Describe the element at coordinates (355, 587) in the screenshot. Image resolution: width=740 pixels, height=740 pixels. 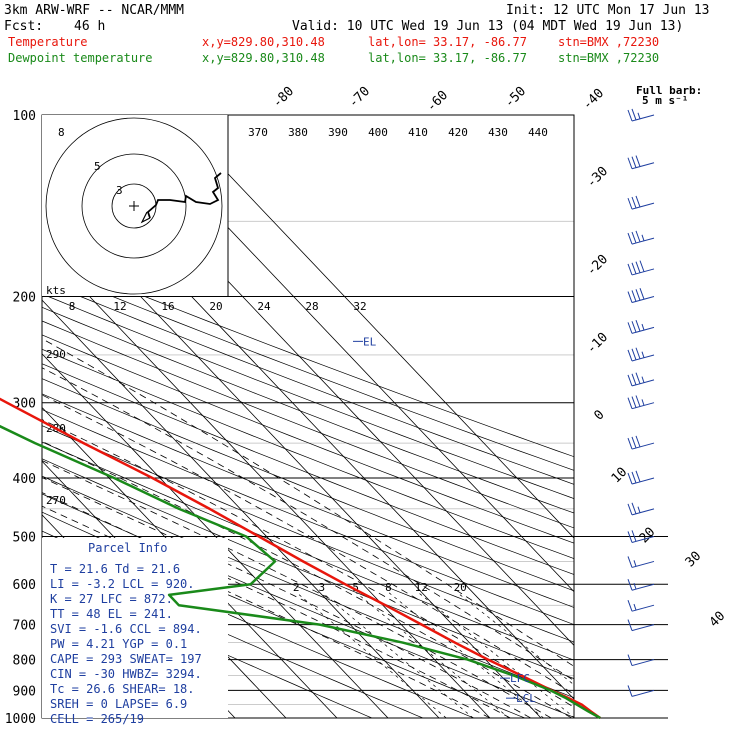
I see `mixing-ratio-label: 5` at that location.